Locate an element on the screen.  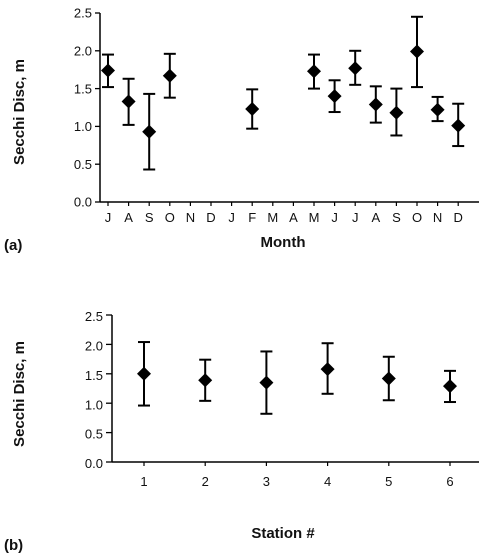
x-tick-label: 6 is located at coordinates (449, 481).